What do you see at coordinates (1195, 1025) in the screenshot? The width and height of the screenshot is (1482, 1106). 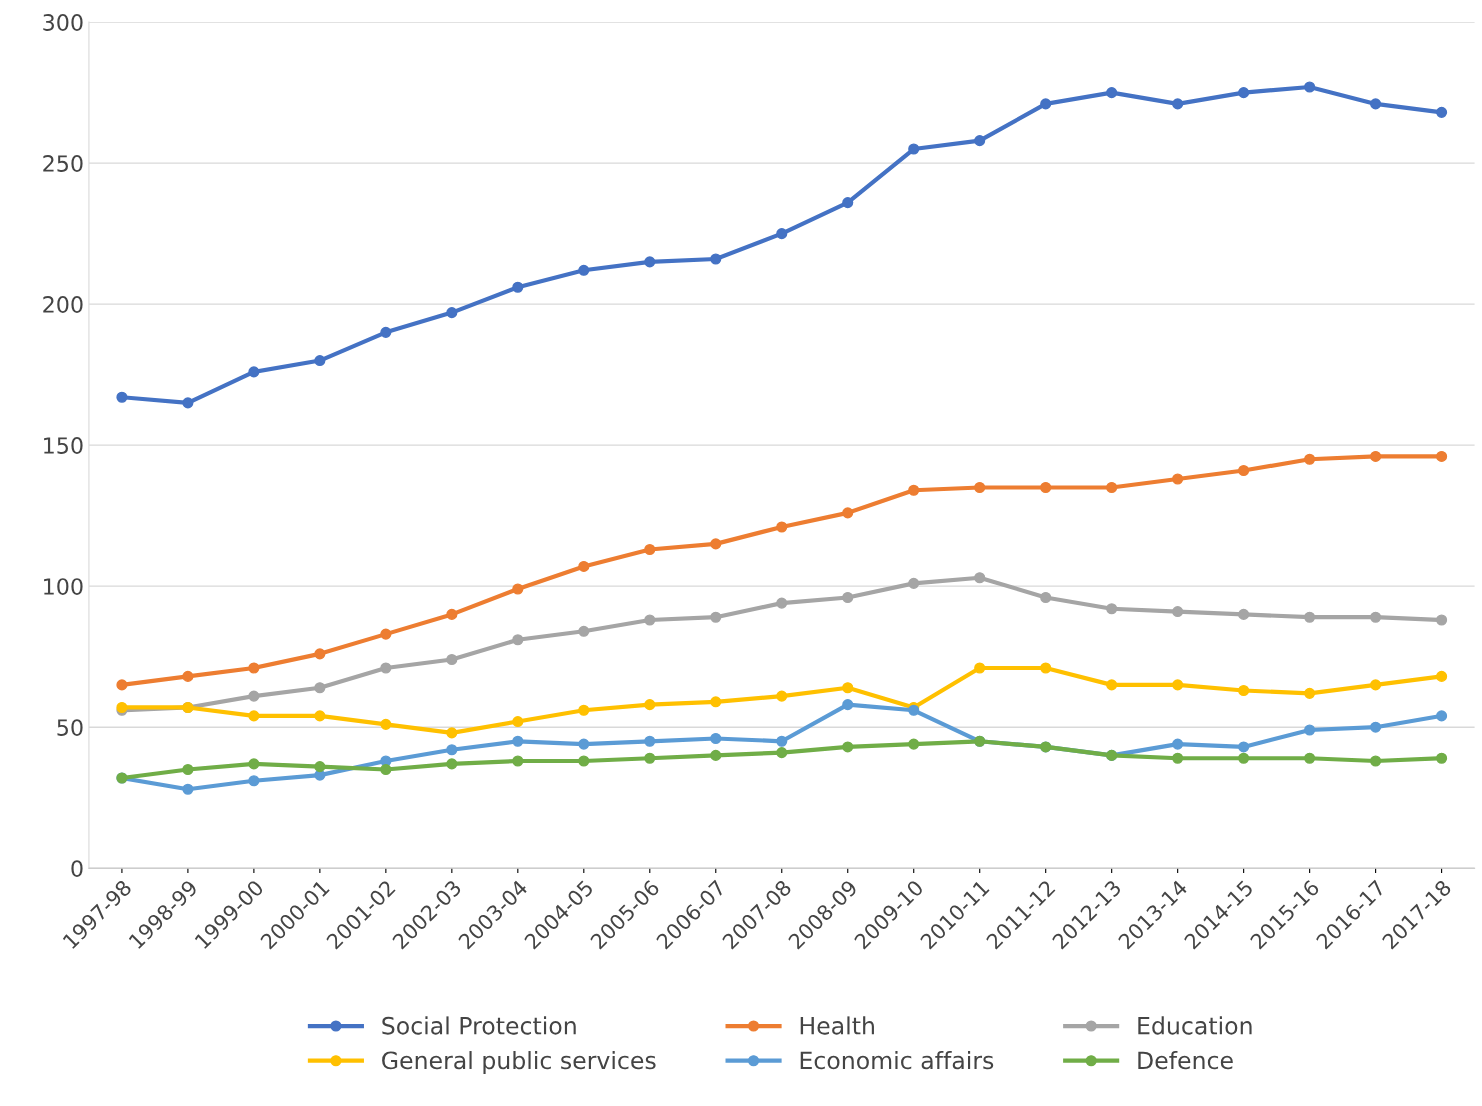 I see `legend-label: Education` at bounding box center [1195, 1025].